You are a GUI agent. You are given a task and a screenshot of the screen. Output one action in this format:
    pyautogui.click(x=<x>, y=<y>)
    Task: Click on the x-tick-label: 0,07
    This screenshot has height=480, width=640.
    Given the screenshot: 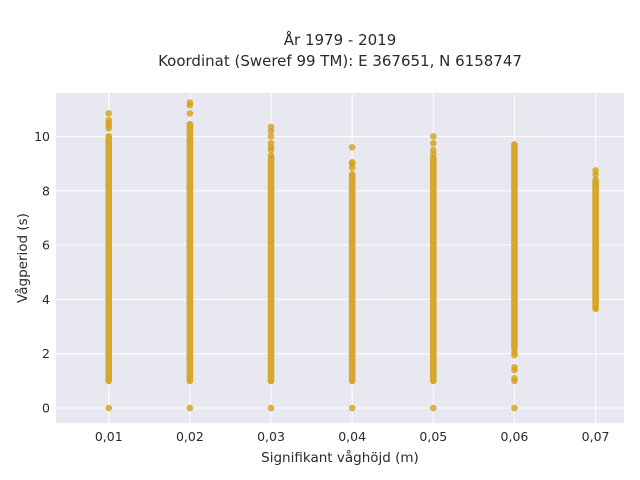 What is the action you would take?
    pyautogui.click(x=596, y=436)
    